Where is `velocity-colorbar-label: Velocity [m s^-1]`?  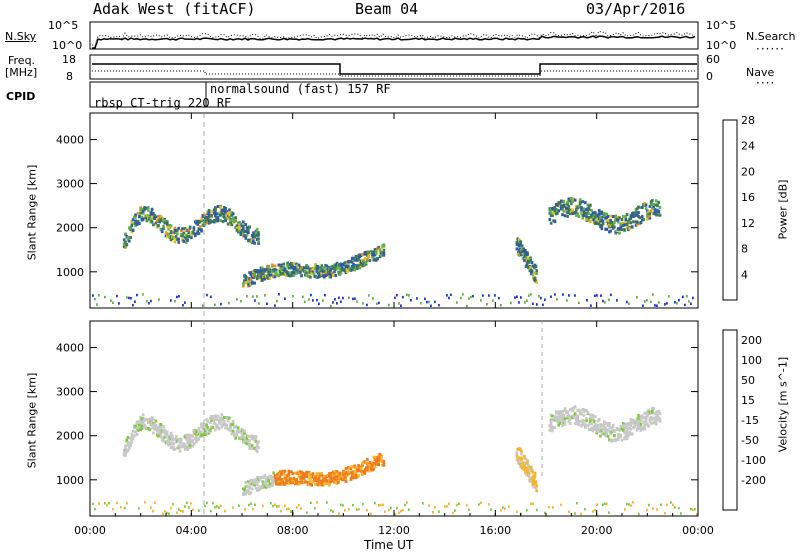
velocity-colorbar-label: Velocity [m s^-1] is located at coordinates (783, 404).